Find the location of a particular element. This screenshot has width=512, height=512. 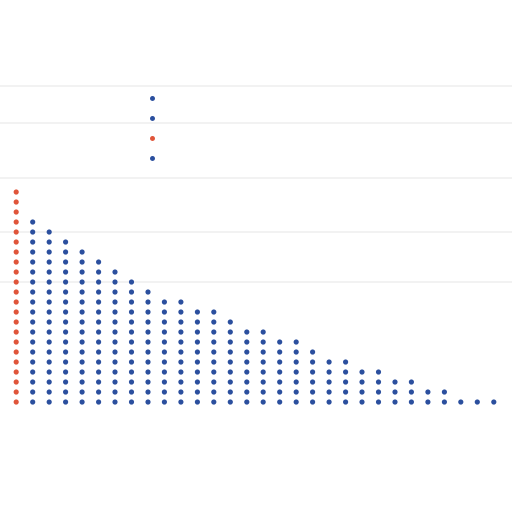

legend is located at coordinates (215, 144).